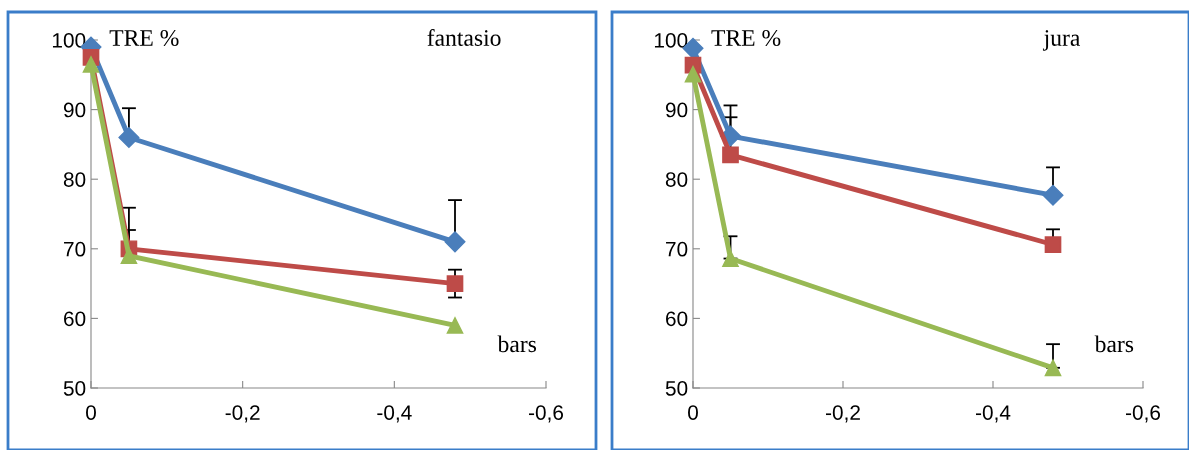  Describe the element at coordinates (1061, 40) in the screenshot. I see `chart-title: jura` at that location.